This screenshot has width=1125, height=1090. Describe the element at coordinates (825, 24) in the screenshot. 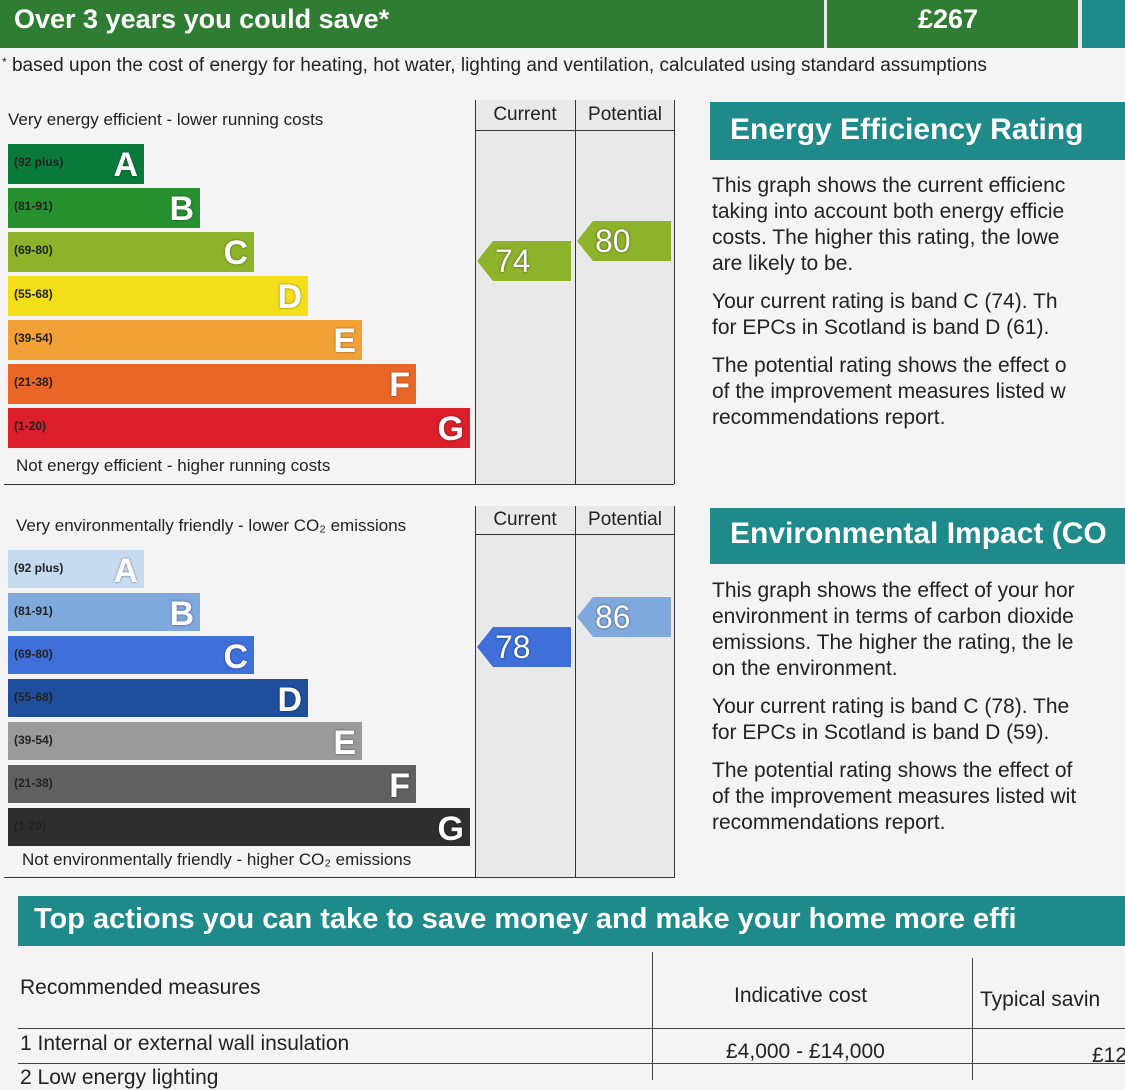

I see `savings-divider` at that location.